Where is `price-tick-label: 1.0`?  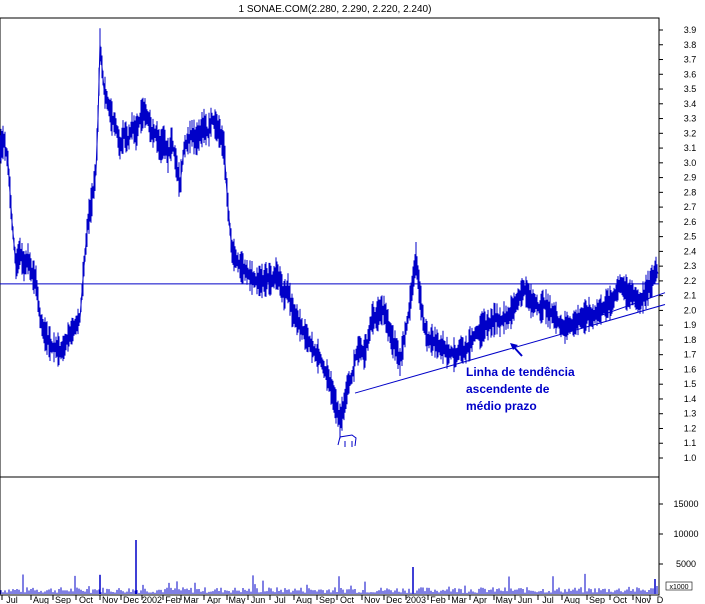
price-tick-label: 1.0 is located at coordinates (690, 458).